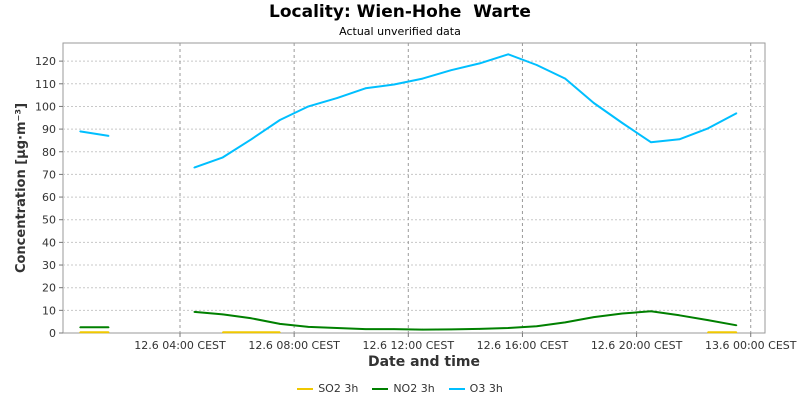 The height and width of the screenshot is (400, 800). I want to click on y-tick-label: 60, so click(49, 197).